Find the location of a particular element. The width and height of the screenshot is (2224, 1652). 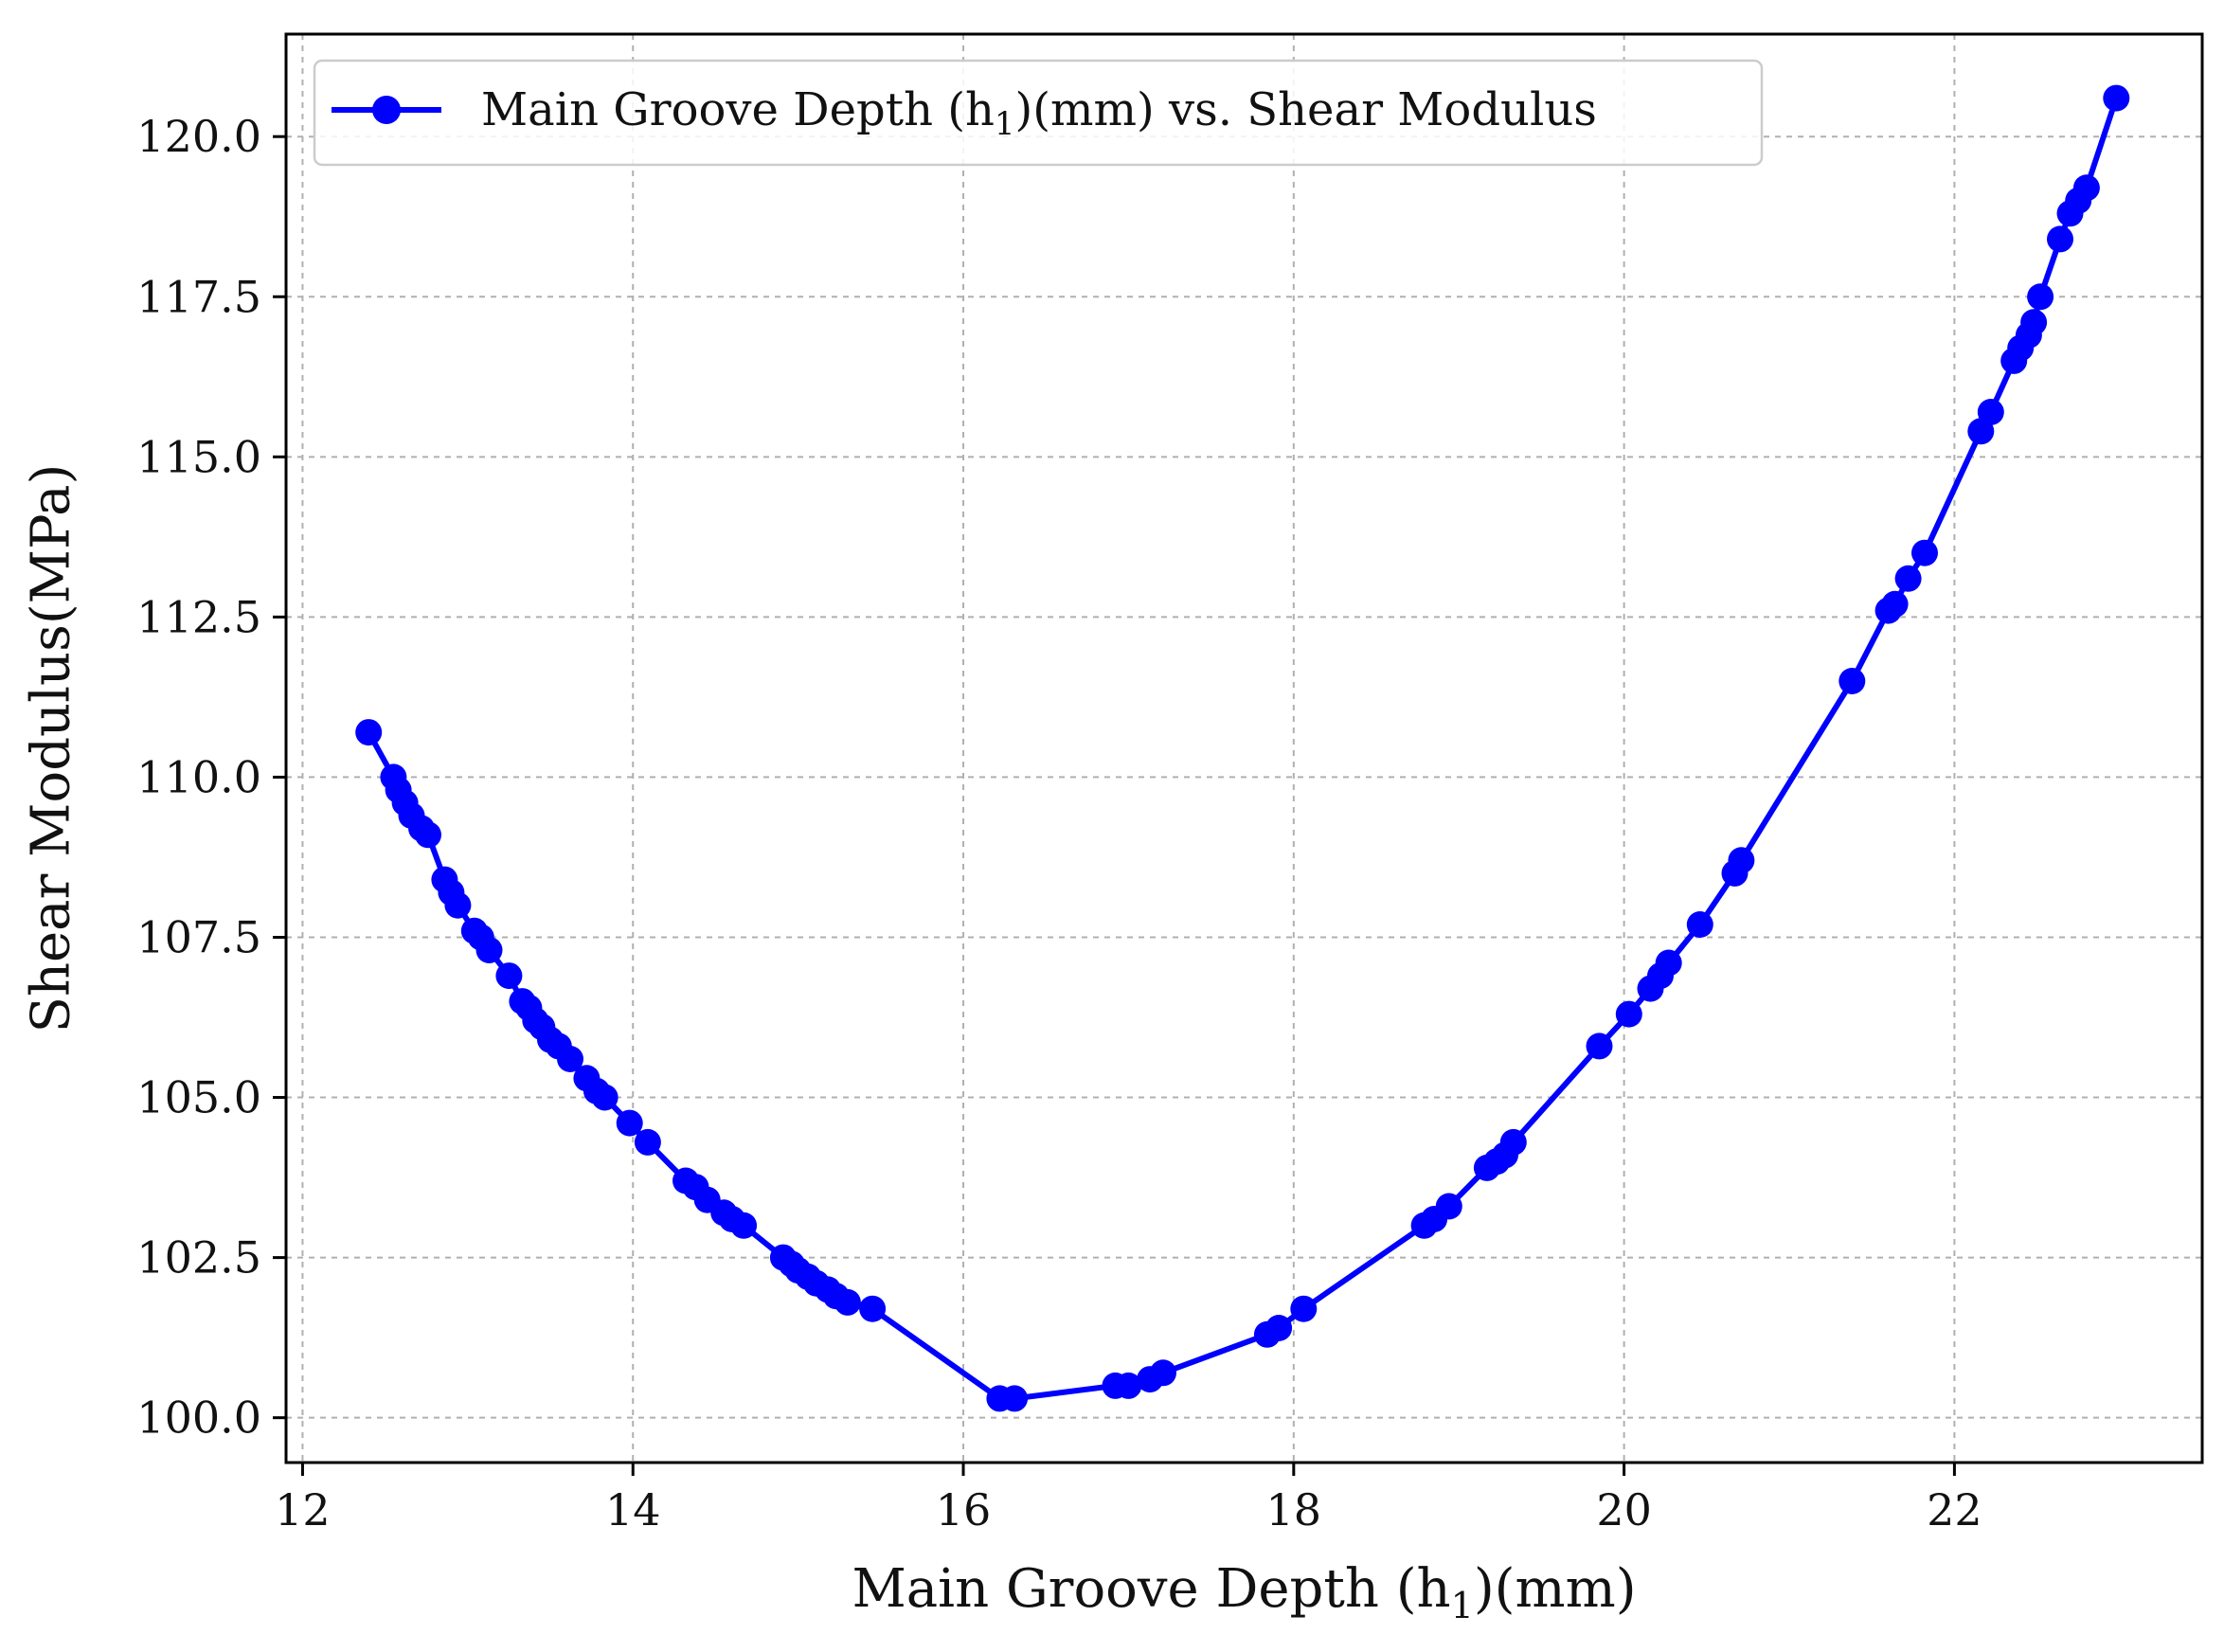

x-axis-label-tail: )(mm) is located at coordinates (1556, 1589).